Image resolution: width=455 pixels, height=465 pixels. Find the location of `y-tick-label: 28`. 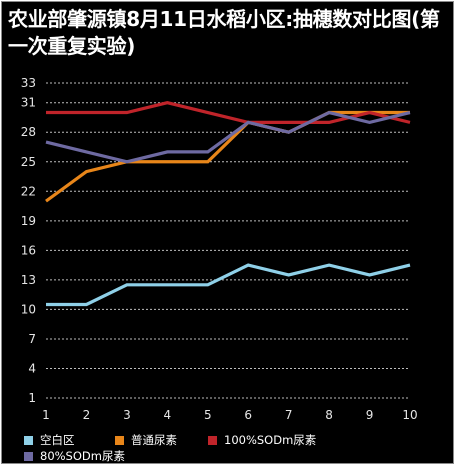

y-tick-label: 28 is located at coordinates (28, 132).